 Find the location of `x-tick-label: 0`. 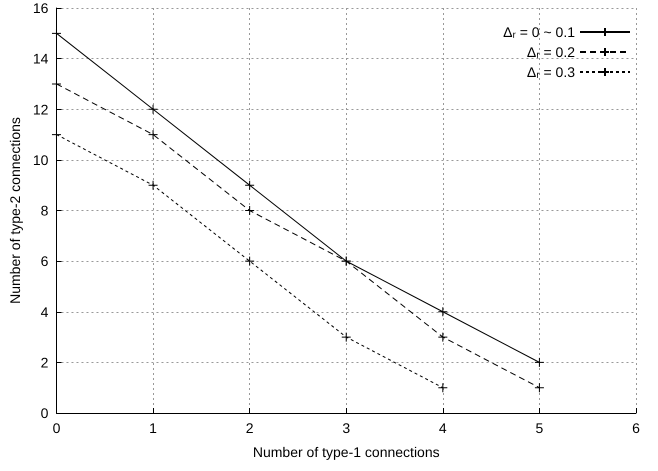

x-tick-label: 0 is located at coordinates (56, 428).